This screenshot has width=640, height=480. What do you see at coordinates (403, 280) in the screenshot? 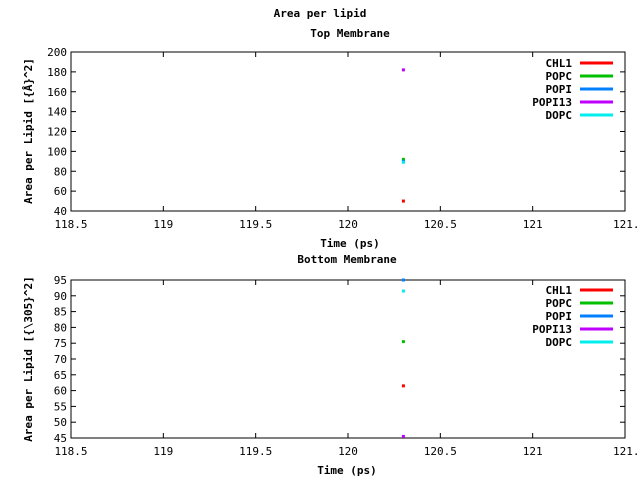
I see `data-point-popi` at bounding box center [403, 280].